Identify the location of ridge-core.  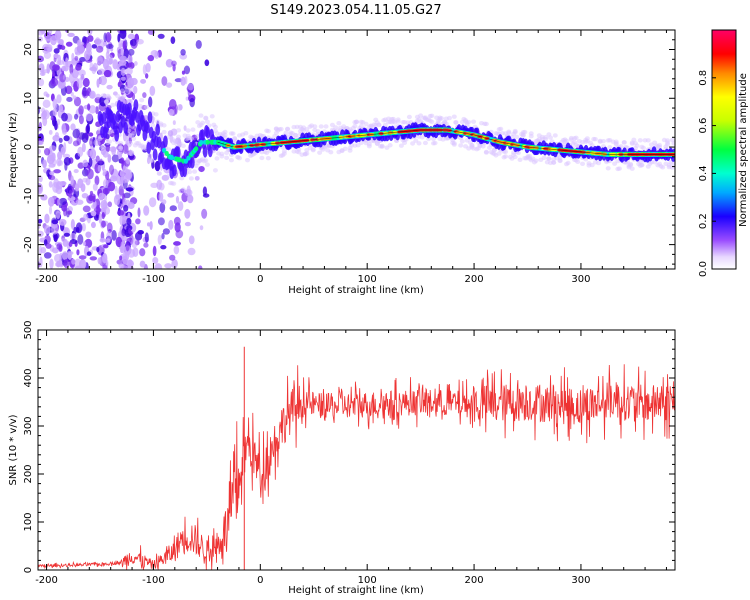
(179, 160).